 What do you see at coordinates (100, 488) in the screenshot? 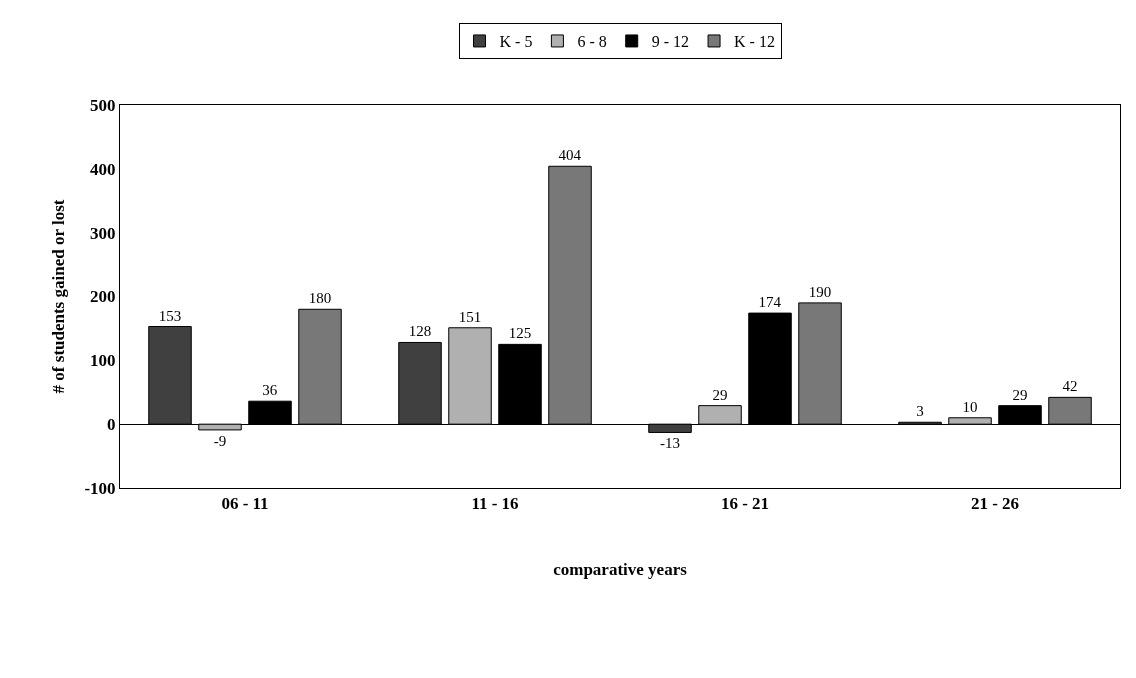
I see `y-tick-label: -100` at bounding box center [100, 488].